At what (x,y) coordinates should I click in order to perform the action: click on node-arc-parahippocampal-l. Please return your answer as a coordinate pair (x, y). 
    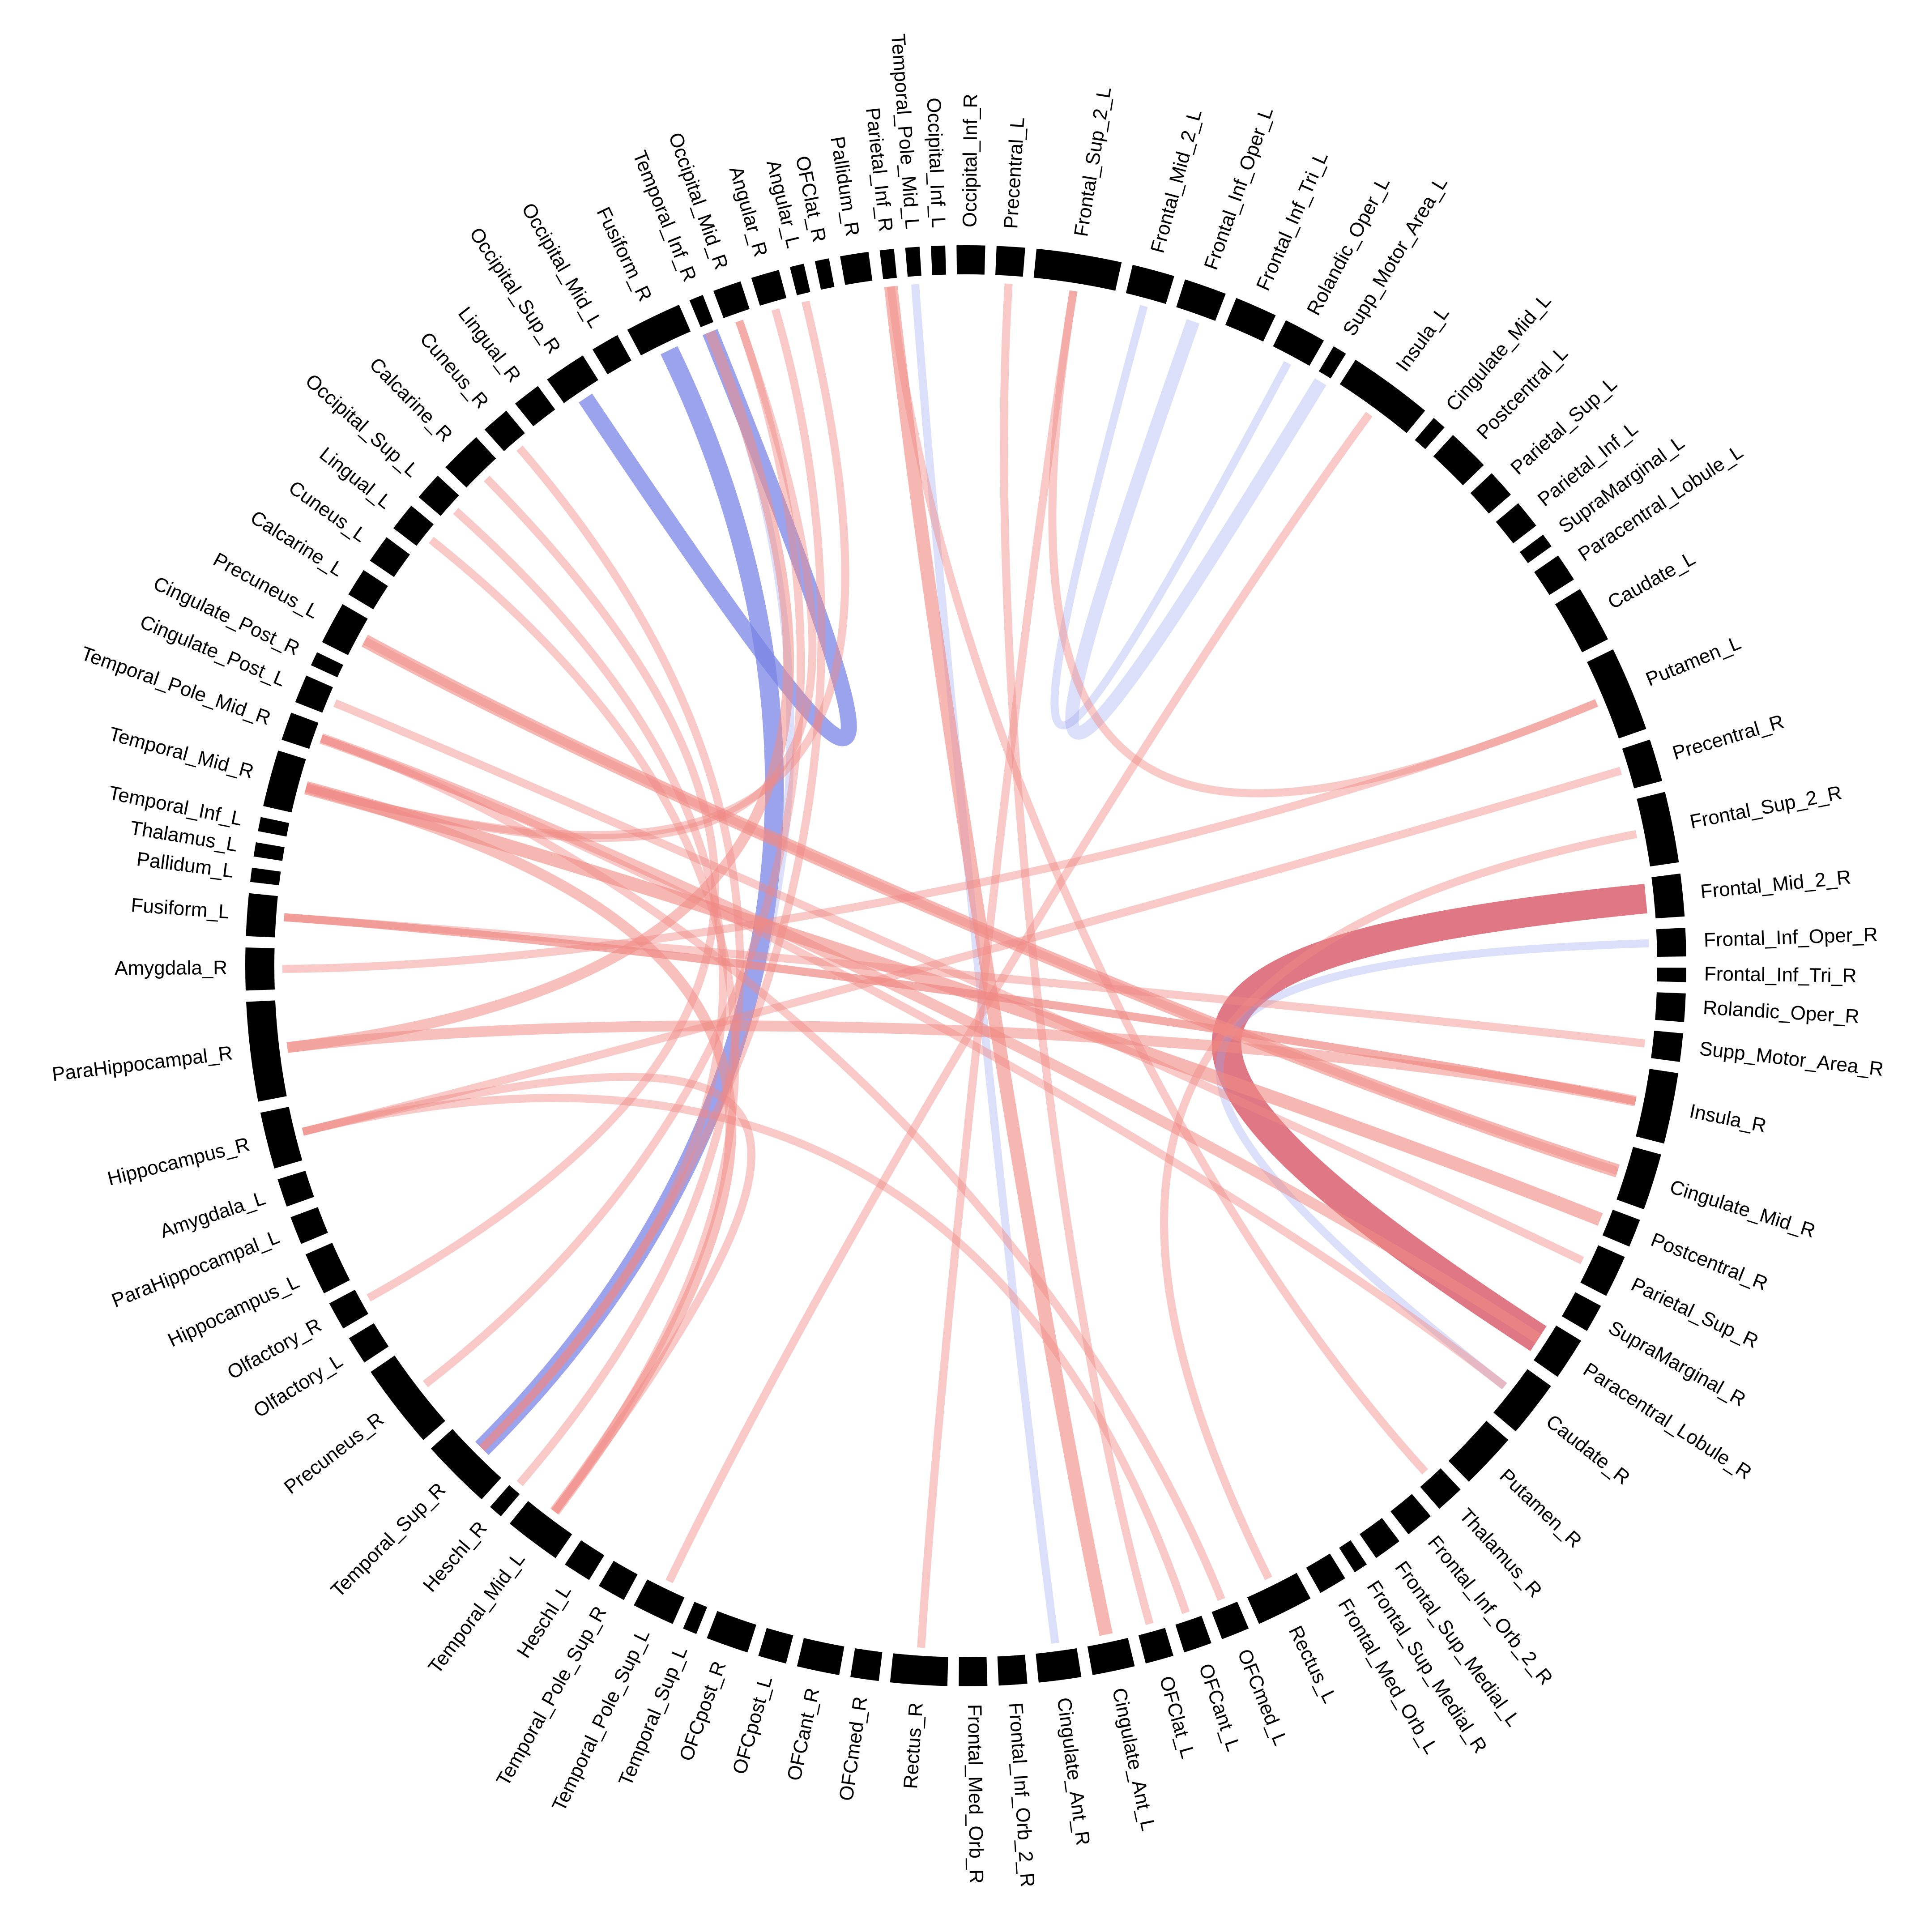
    Looking at the image, I should click on (309, 1225).